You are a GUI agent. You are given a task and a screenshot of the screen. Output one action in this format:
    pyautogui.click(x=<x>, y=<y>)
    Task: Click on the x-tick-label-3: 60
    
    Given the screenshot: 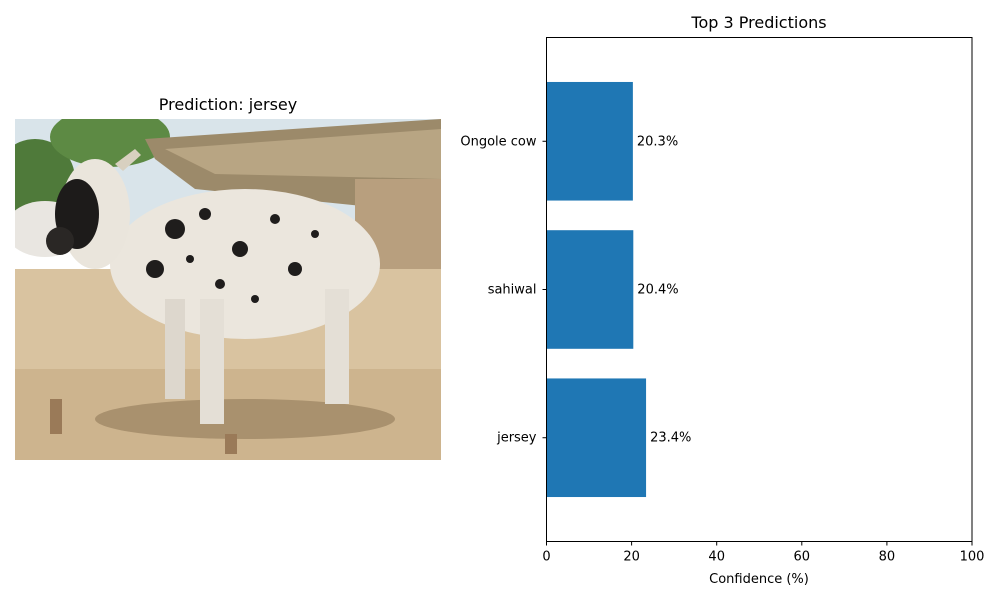 What is the action you would take?
    pyautogui.click(x=802, y=557)
    